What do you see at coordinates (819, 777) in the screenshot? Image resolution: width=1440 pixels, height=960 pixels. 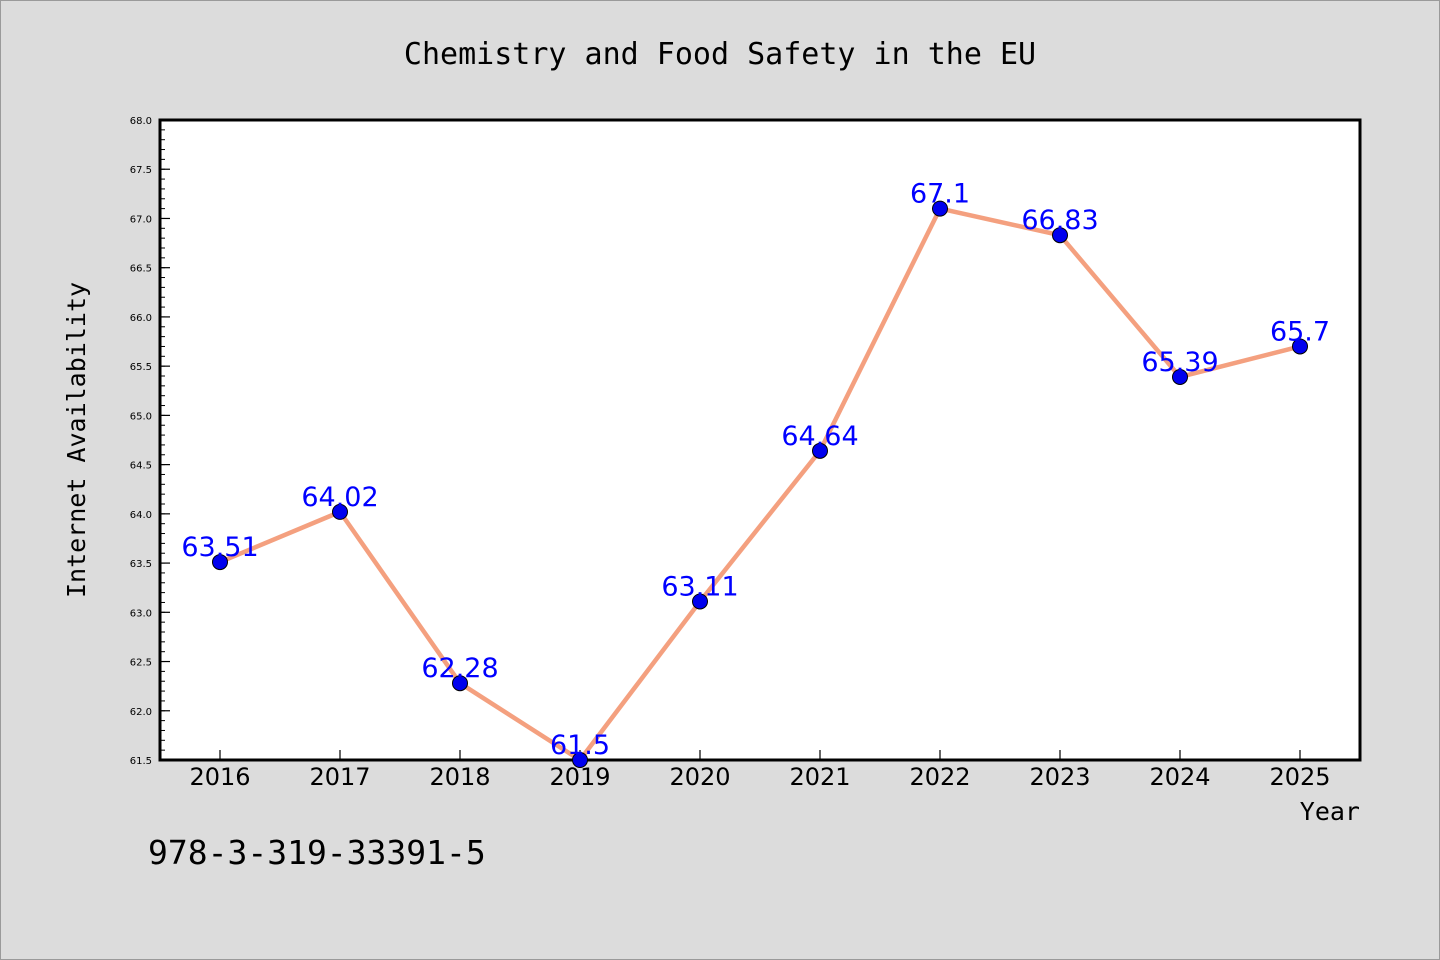 I see `x-tick-label: 2021` at bounding box center [819, 777].